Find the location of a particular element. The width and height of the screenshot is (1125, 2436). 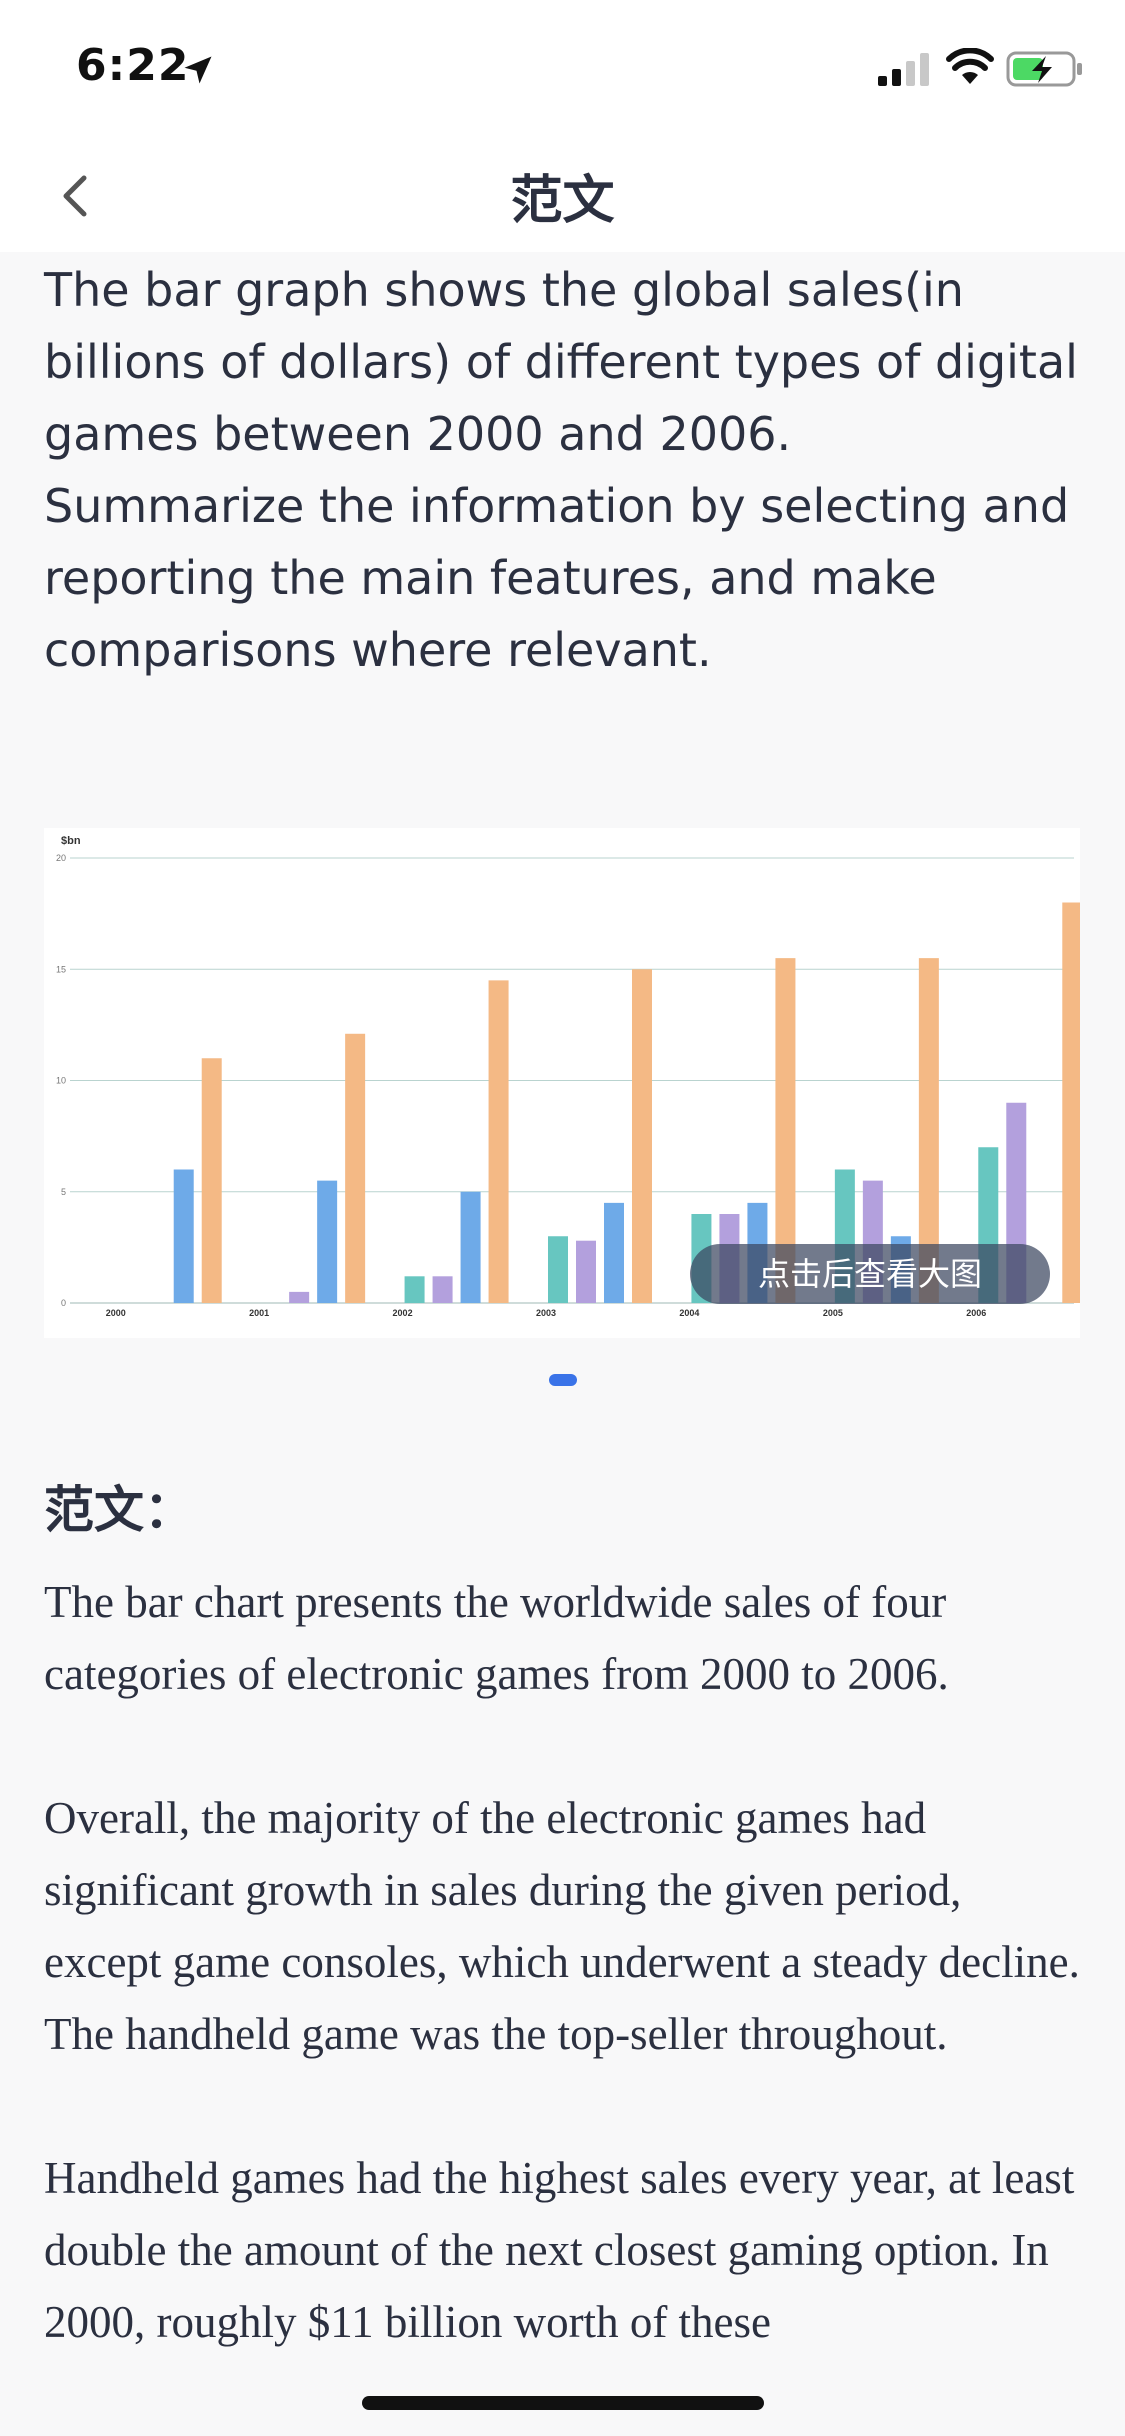

x-tick-label: 2003 is located at coordinates (546, 1313).